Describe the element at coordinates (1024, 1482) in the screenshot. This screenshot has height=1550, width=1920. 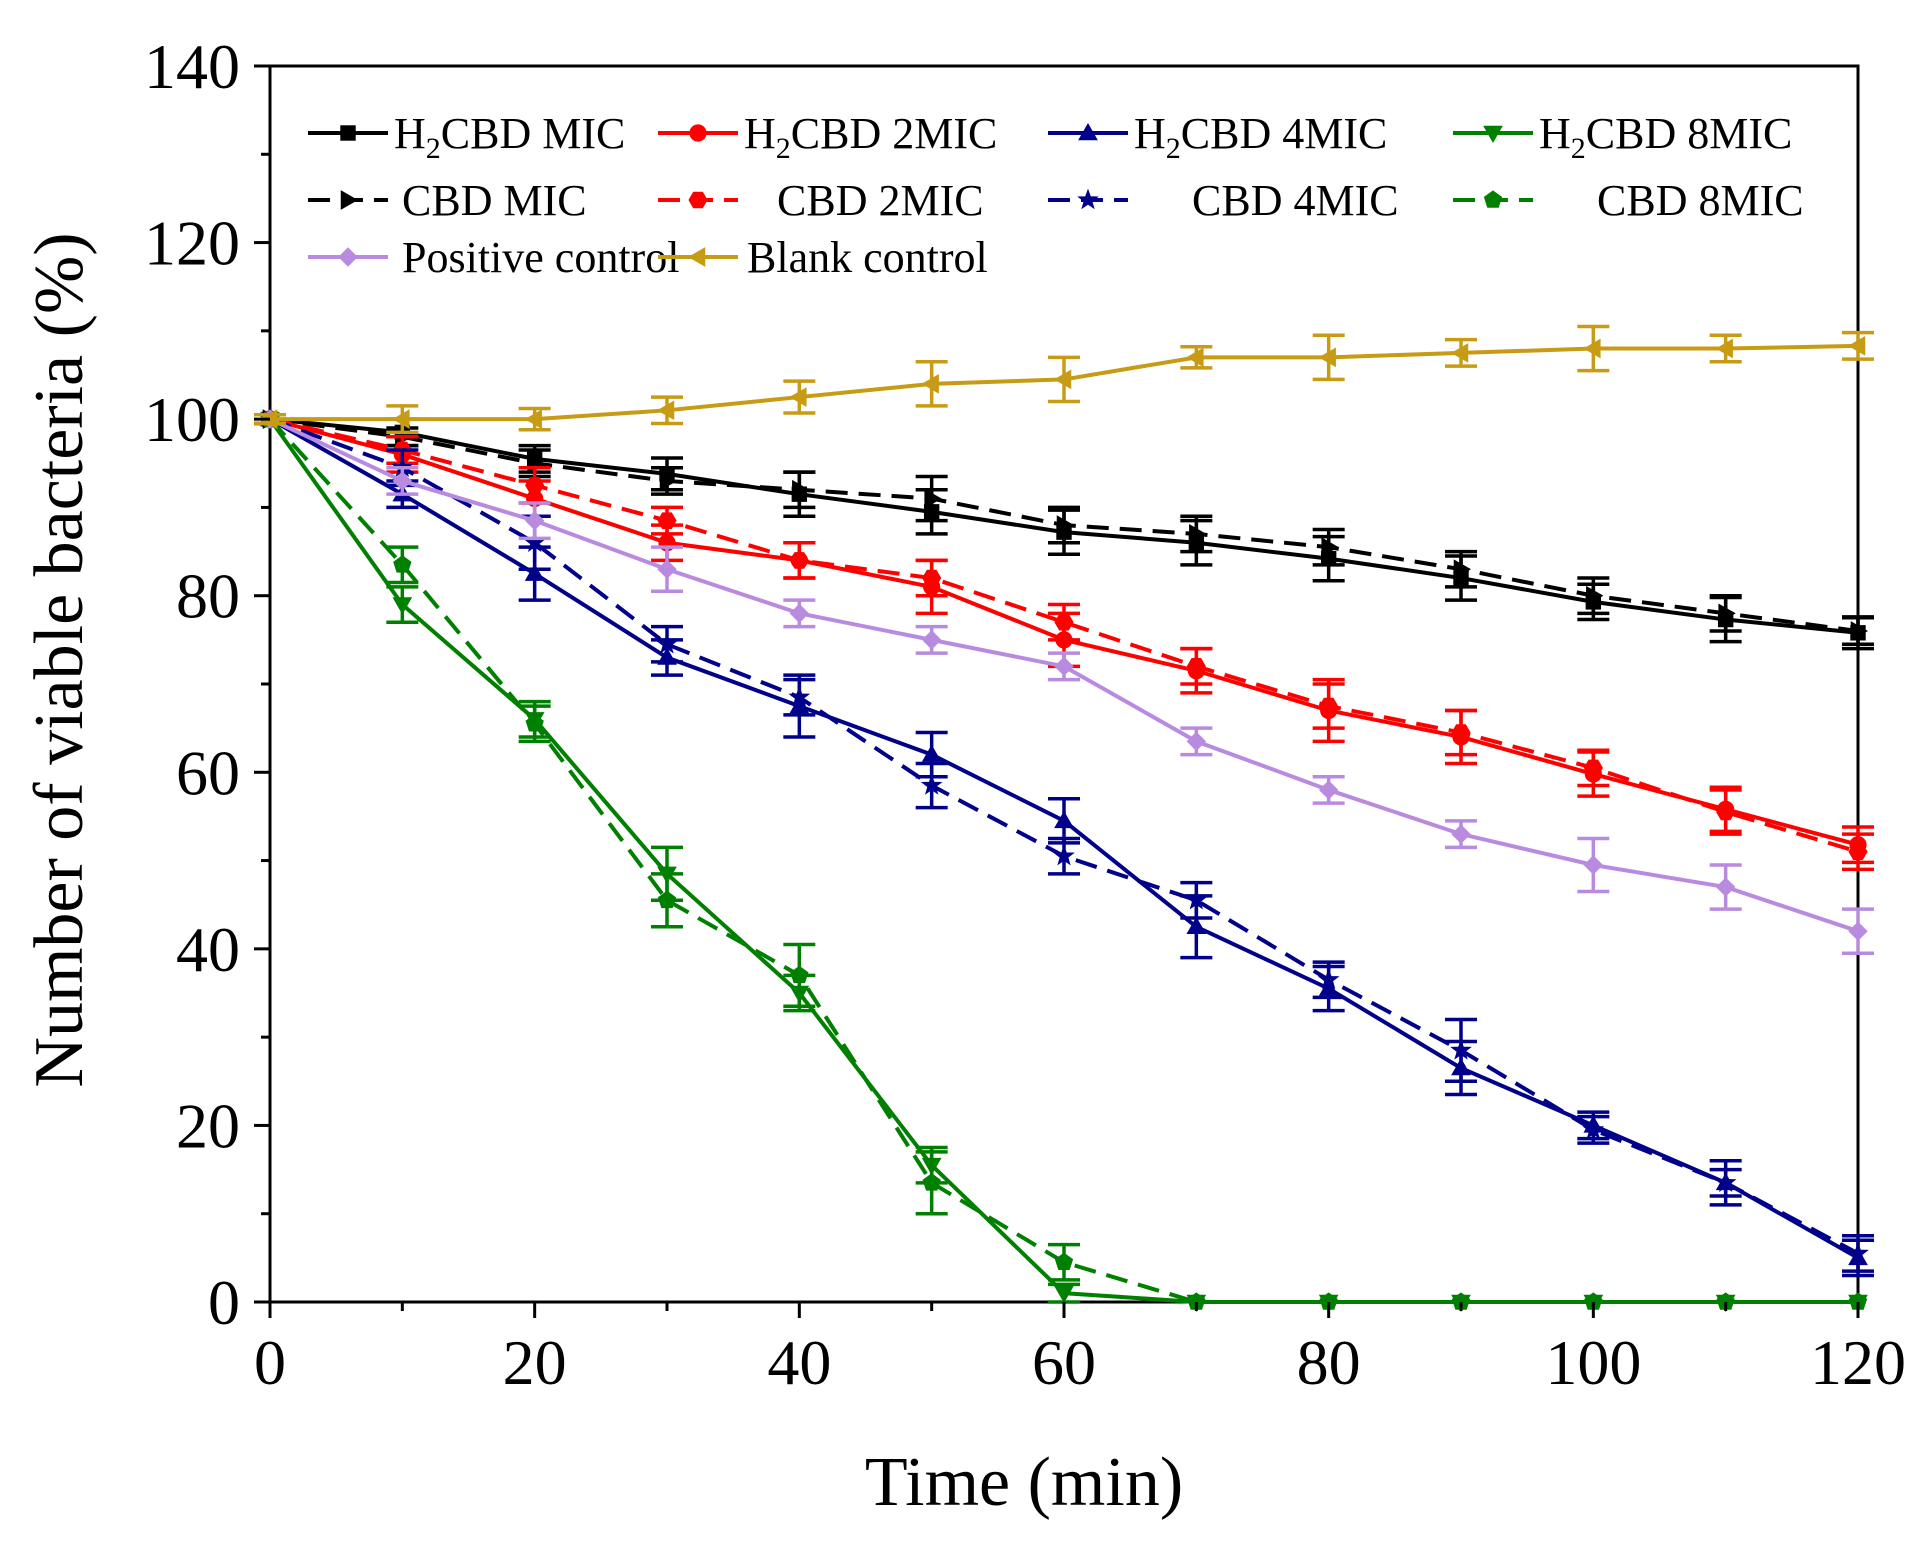
I see `x-axis-title: Time (min)` at that location.